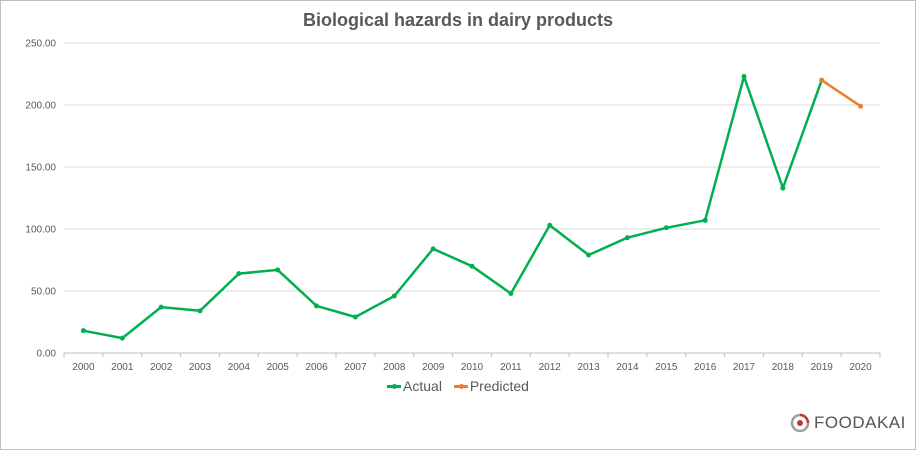  I want to click on y-tick-label: 50.00, so click(43, 292).